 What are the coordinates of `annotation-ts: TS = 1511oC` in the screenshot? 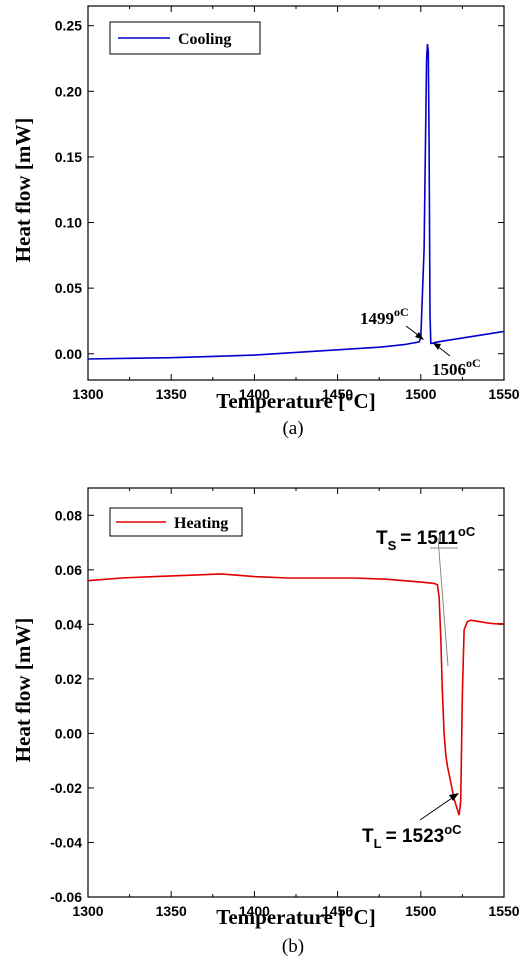 It's located at (426, 538).